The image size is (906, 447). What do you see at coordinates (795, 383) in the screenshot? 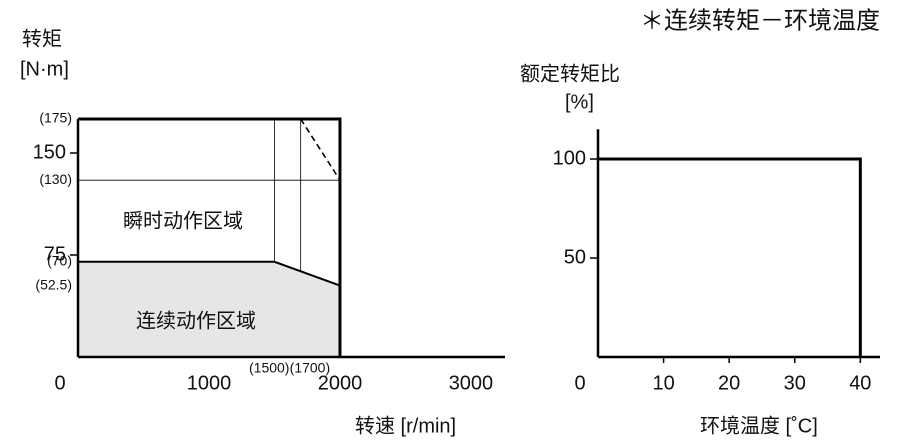
I see `x-tick-label: 30` at bounding box center [795, 383].